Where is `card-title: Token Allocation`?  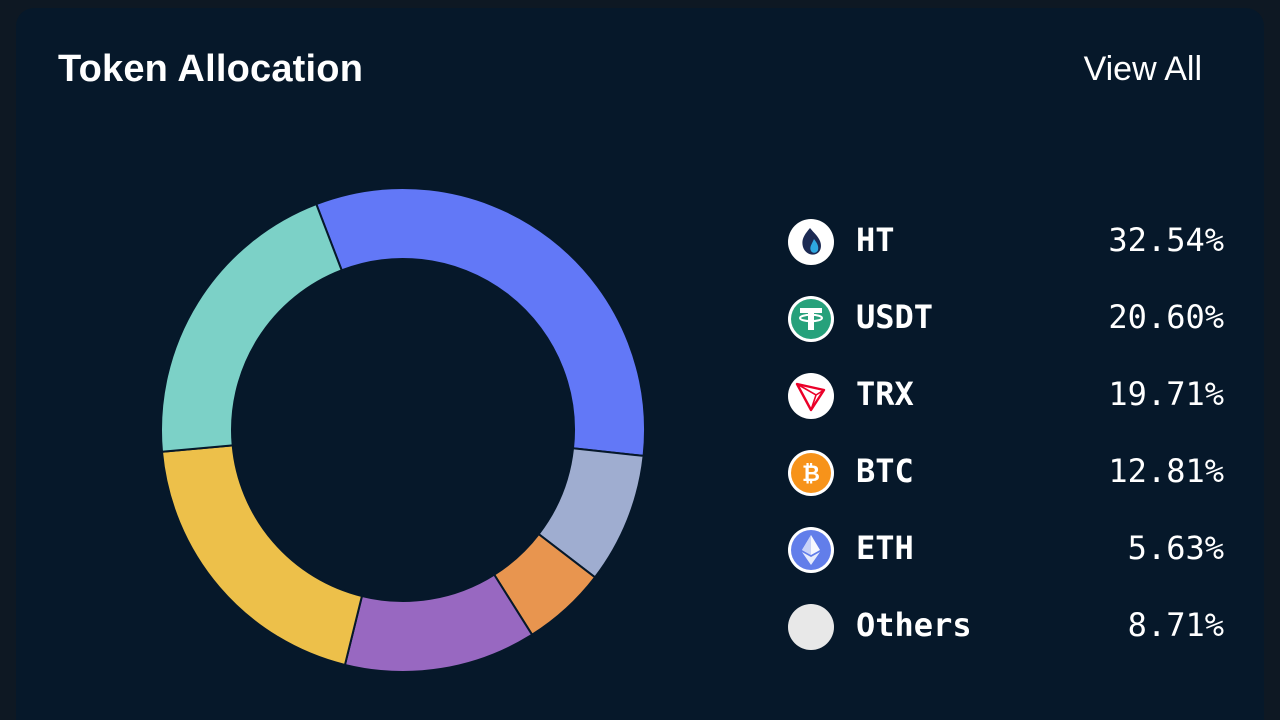 card-title: Token Allocation is located at coordinates (211, 69).